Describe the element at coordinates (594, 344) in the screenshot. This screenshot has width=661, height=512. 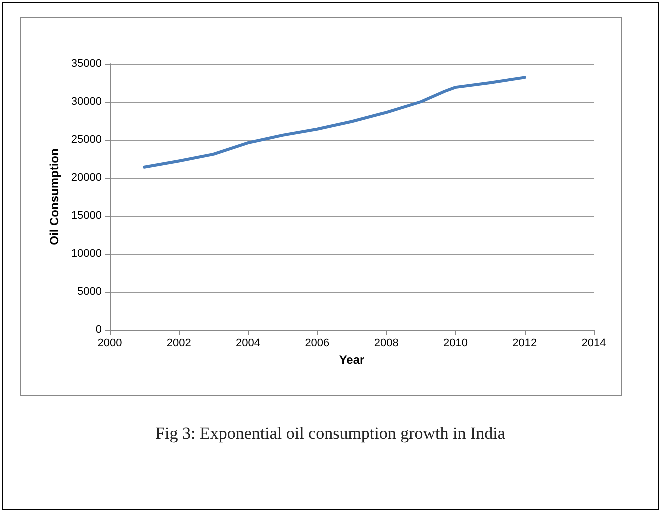
I see `x-tick-label: 2014` at that location.